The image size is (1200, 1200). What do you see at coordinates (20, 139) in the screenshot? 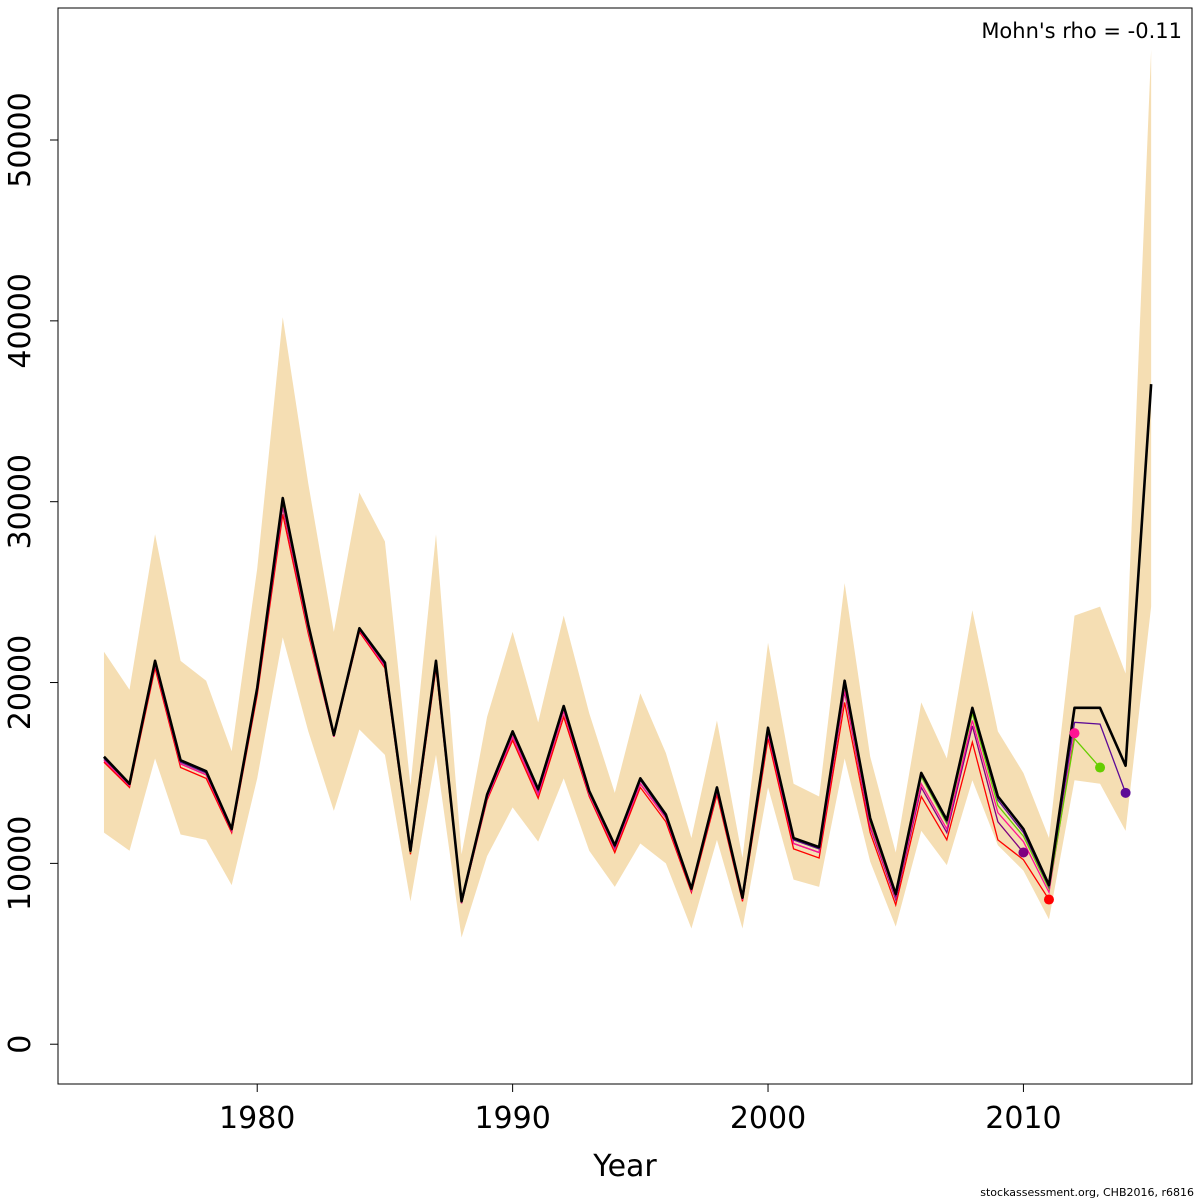
I see `y-tick-label-50000: 50000` at bounding box center [20, 139].